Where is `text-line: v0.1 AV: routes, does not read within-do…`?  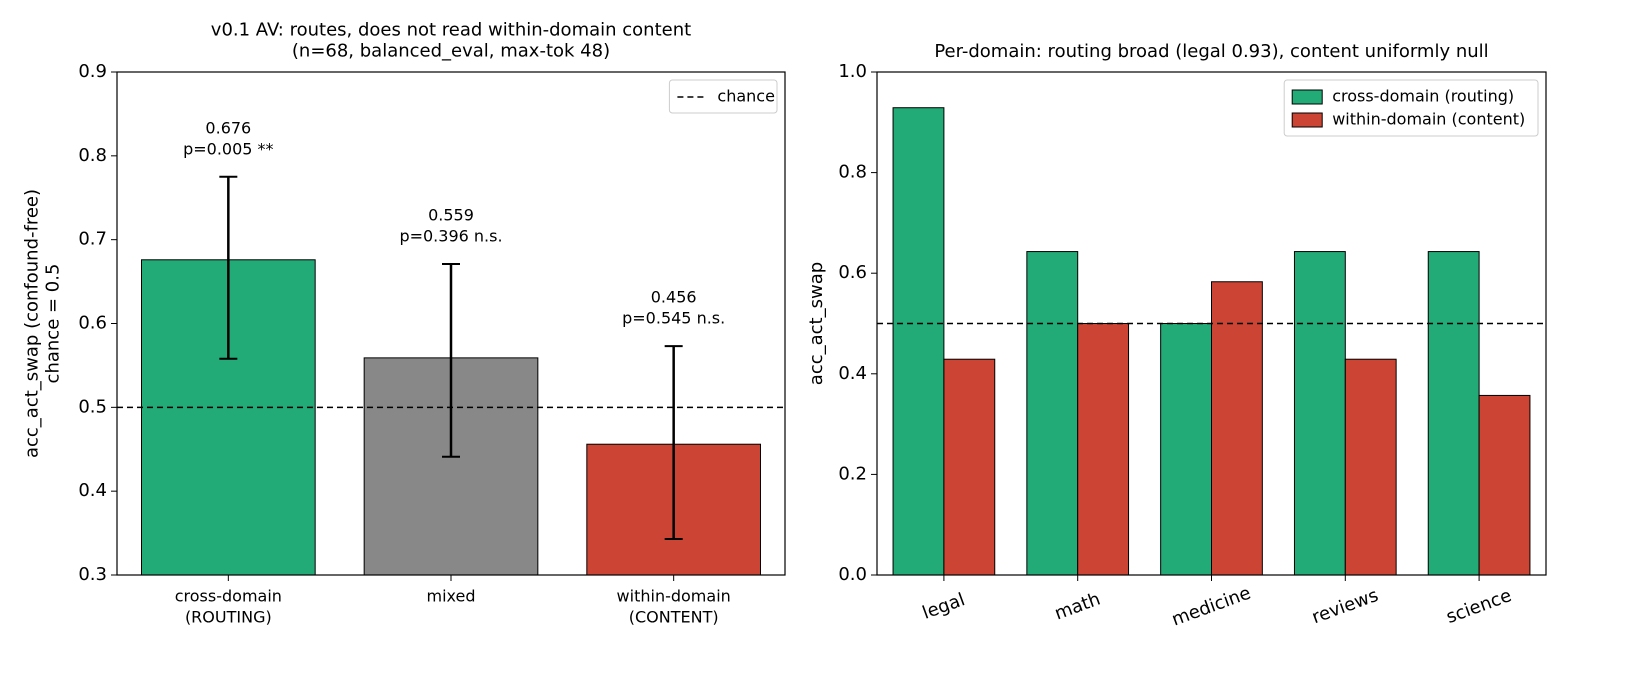 text-line: v0.1 AV: routes, does not read within-do… is located at coordinates (451, 30).